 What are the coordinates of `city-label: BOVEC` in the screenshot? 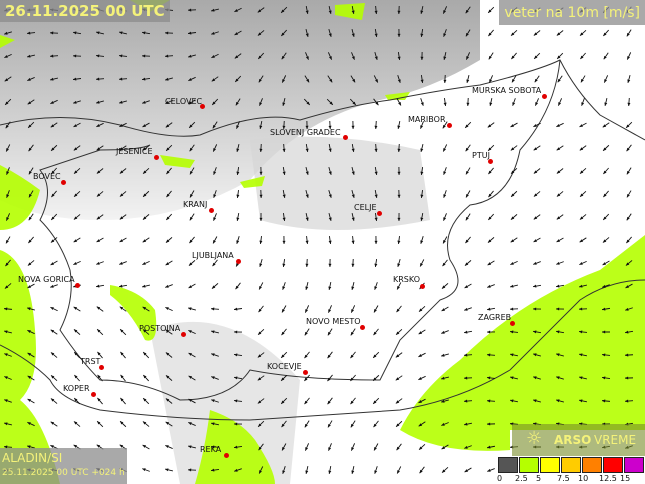 It's located at (47, 176).